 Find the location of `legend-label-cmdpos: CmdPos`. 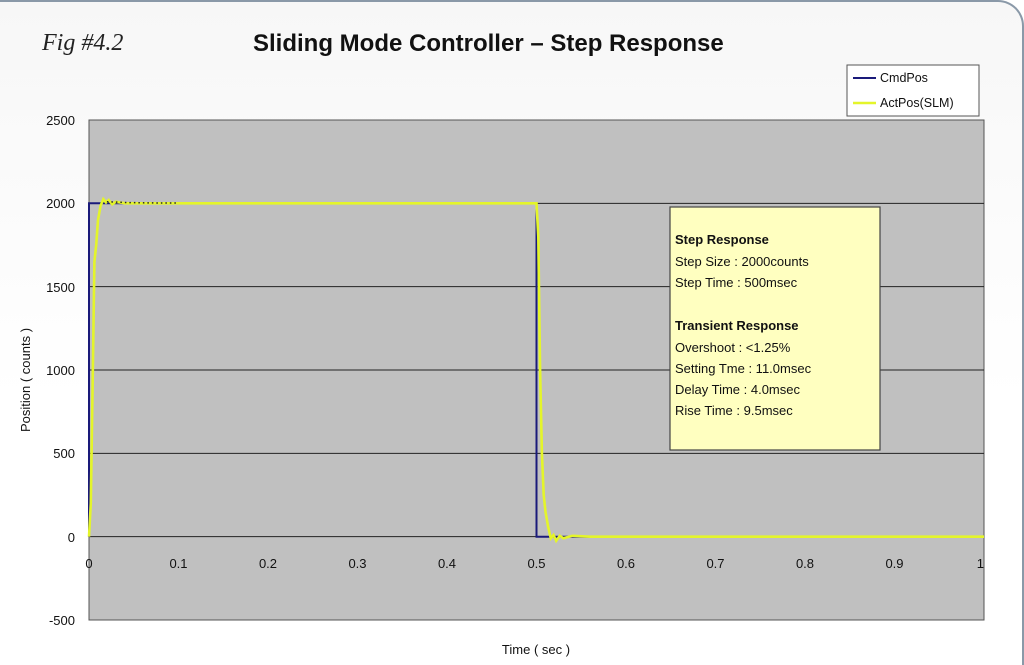

legend-label-cmdpos: CmdPos is located at coordinates (904, 78).